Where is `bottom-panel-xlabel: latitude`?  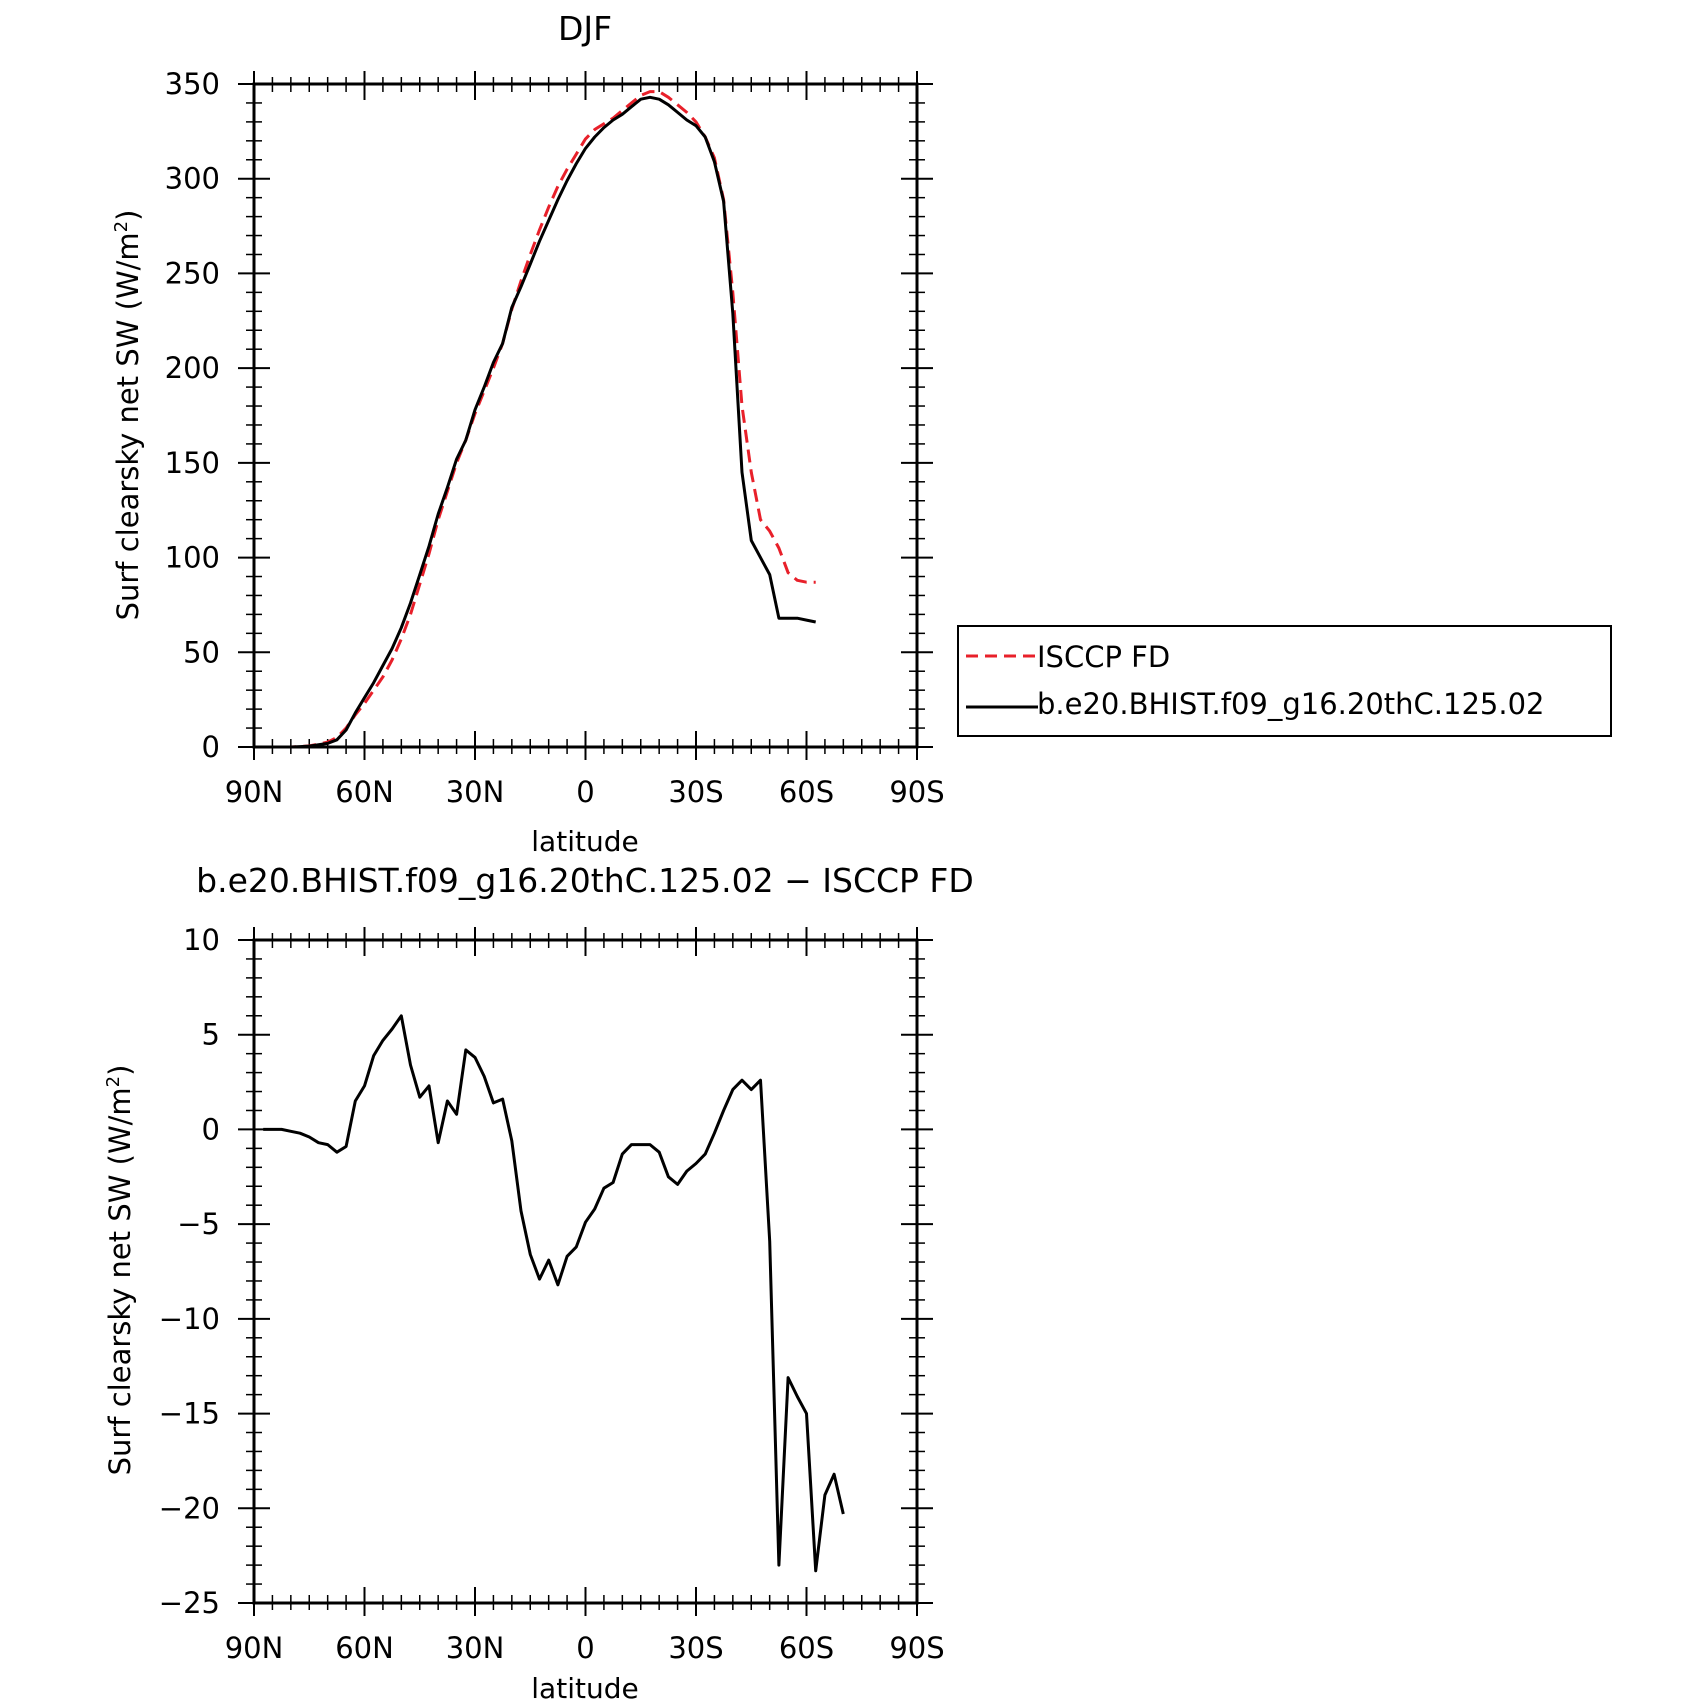
bottom-panel-xlabel: latitude is located at coordinates (584, 1687).